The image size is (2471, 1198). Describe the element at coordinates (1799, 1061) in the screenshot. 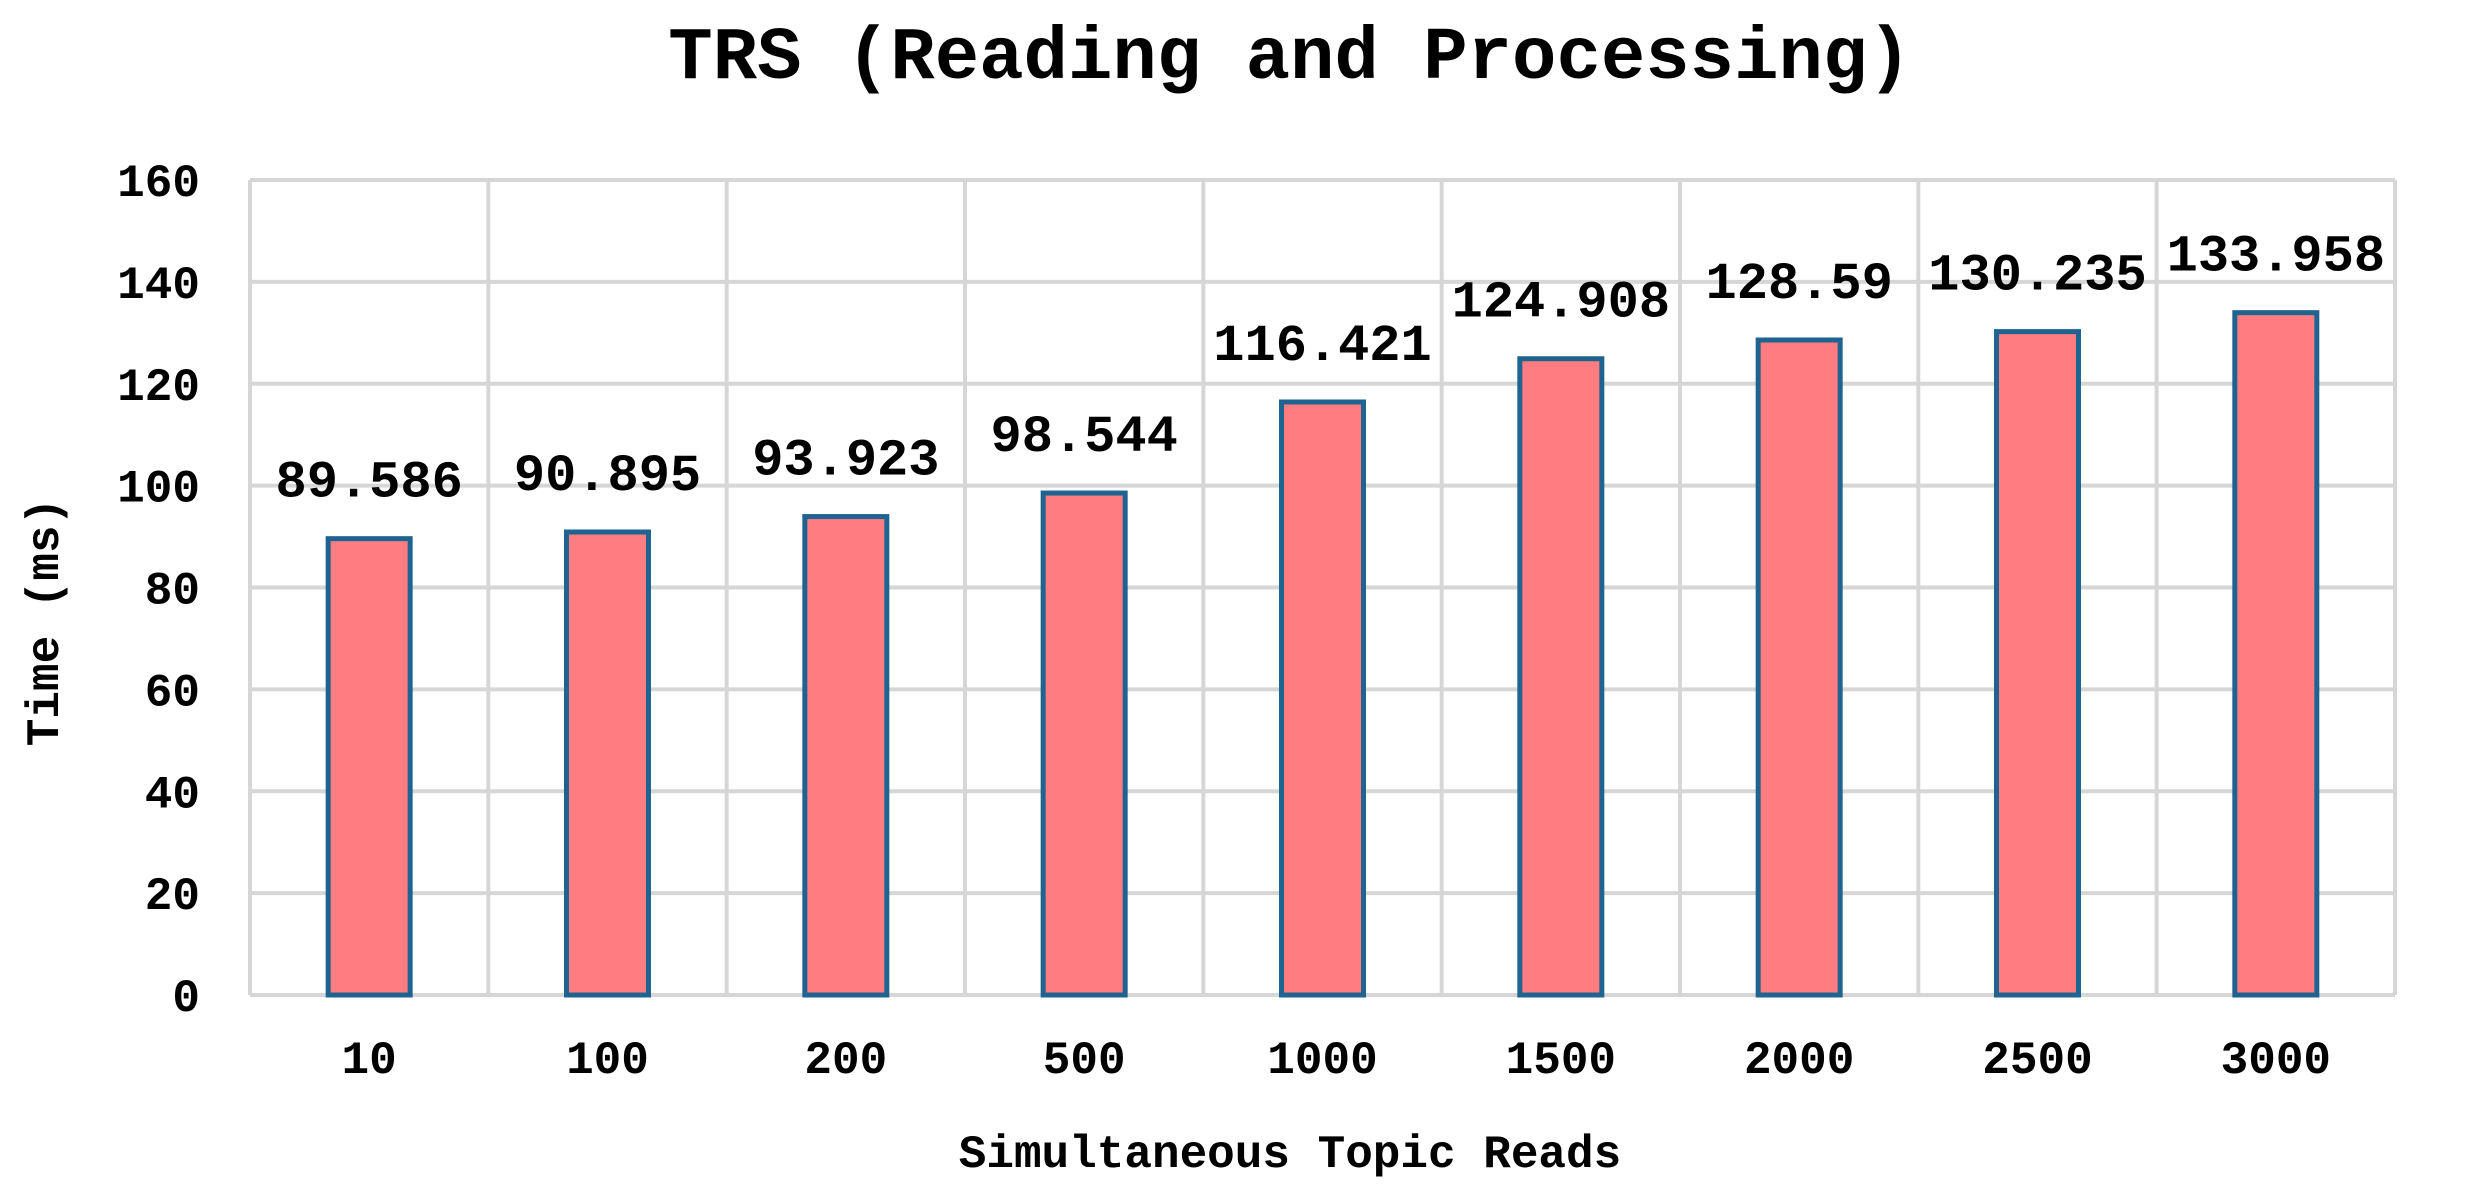

I see `x-tick-label: 2000` at that location.